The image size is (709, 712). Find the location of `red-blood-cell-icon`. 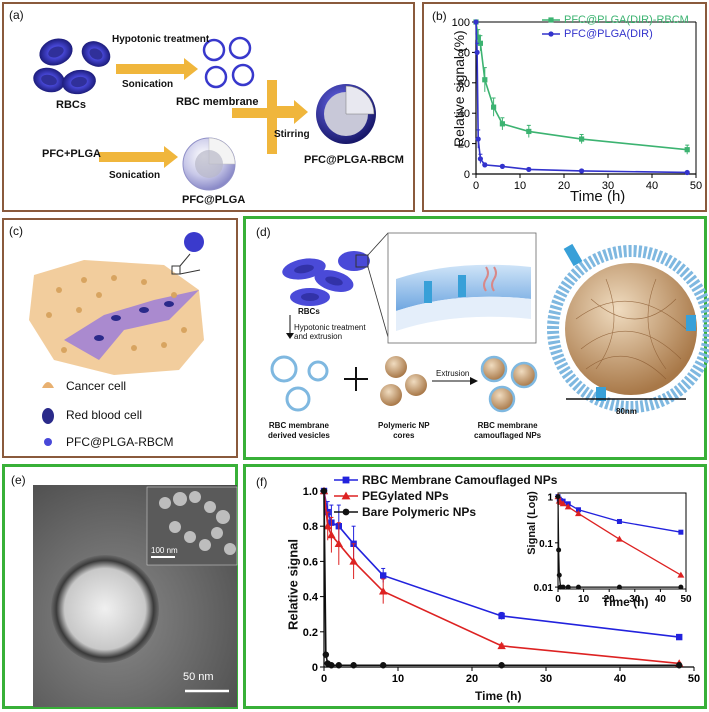

red-blood-cell-icon is located at coordinates (48, 416).